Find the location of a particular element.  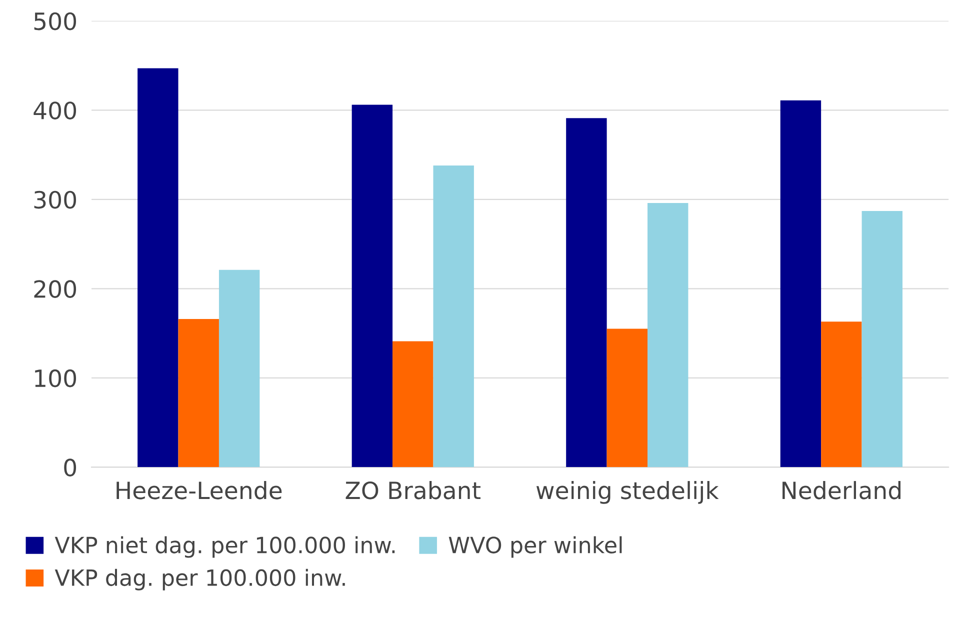

legend-label: WVO per winkel is located at coordinates (535, 547).